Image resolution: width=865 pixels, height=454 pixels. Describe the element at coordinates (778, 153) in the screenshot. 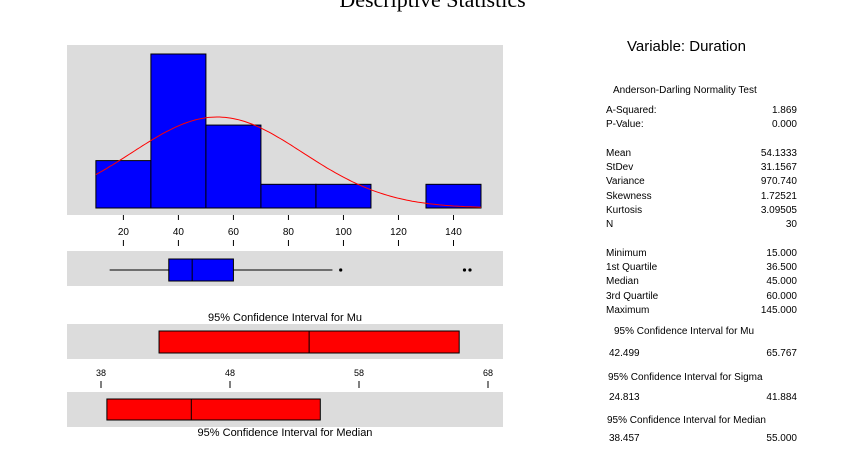

I see `stat-value: 54.1333` at that location.